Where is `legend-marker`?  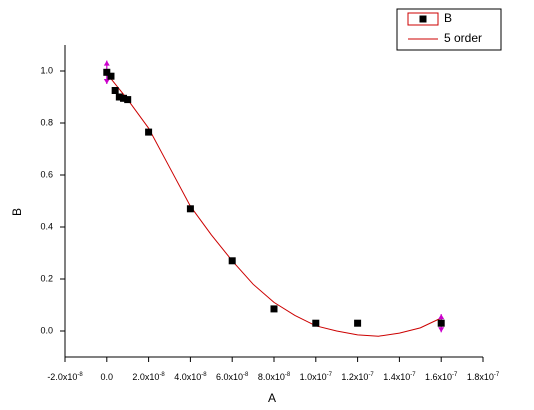 legend-marker is located at coordinates (423, 19).